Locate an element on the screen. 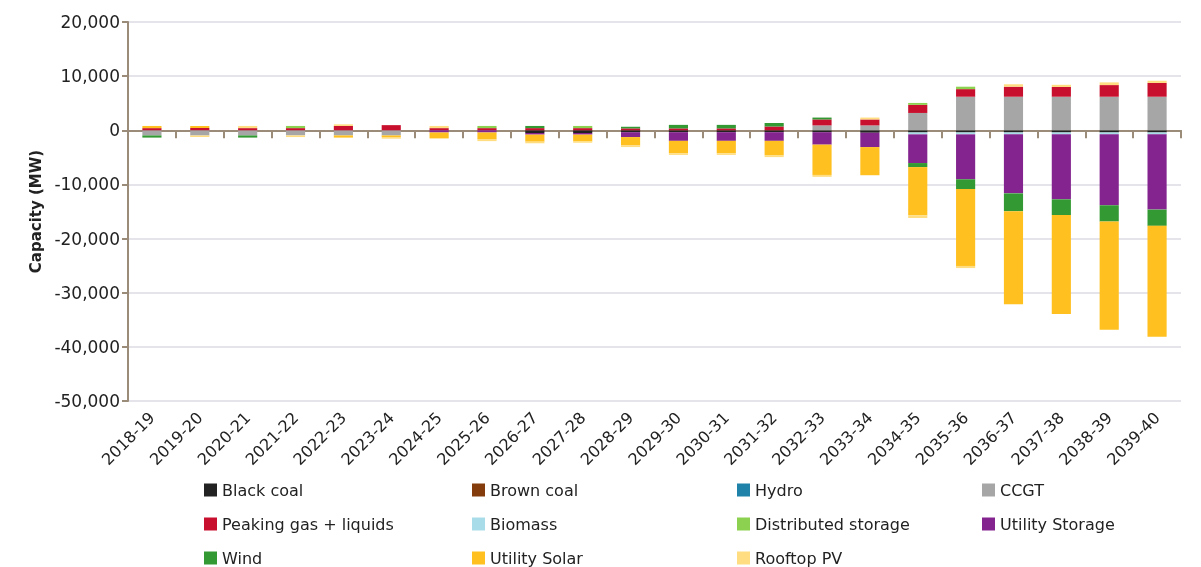  y-tick-label: -30,000 is located at coordinates (87, 292).